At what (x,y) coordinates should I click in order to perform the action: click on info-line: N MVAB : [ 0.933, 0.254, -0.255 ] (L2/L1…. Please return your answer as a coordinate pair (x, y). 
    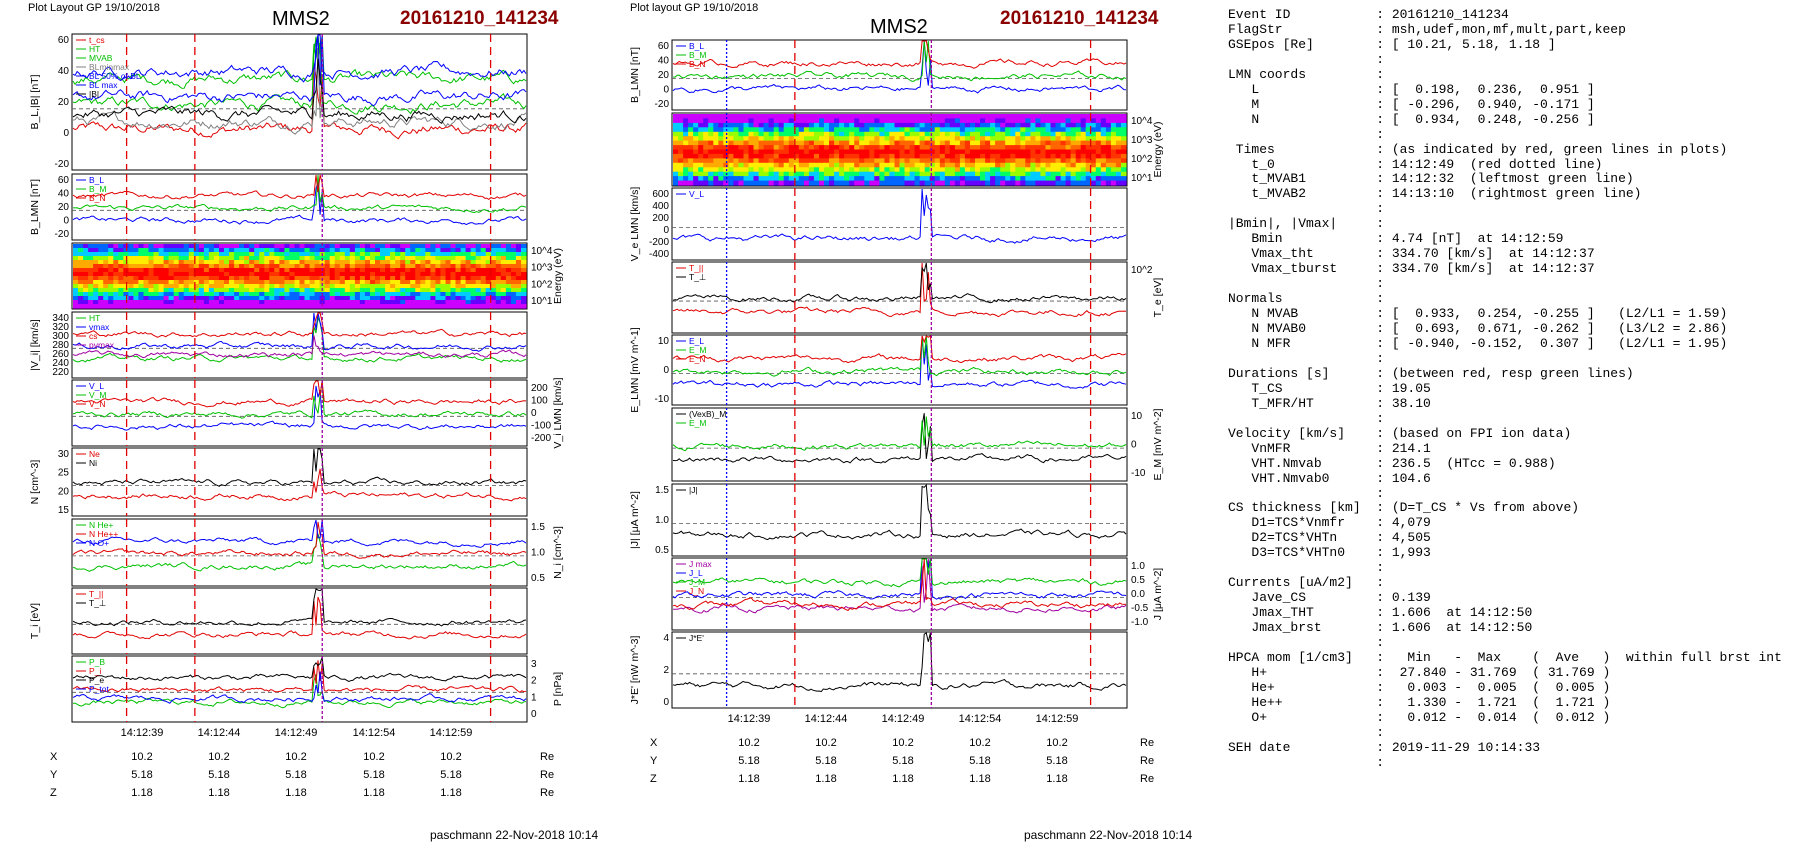
    Looking at the image, I should click on (1478, 314).